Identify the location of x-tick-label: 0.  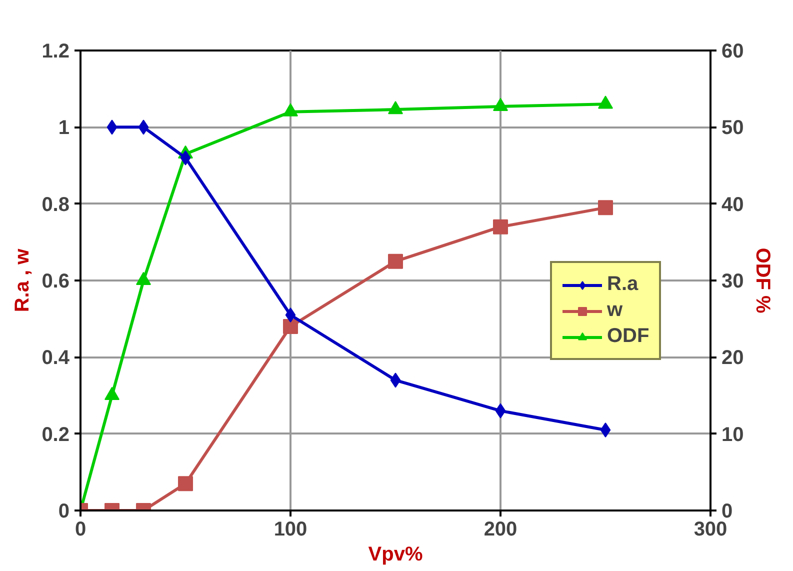
(80, 529).